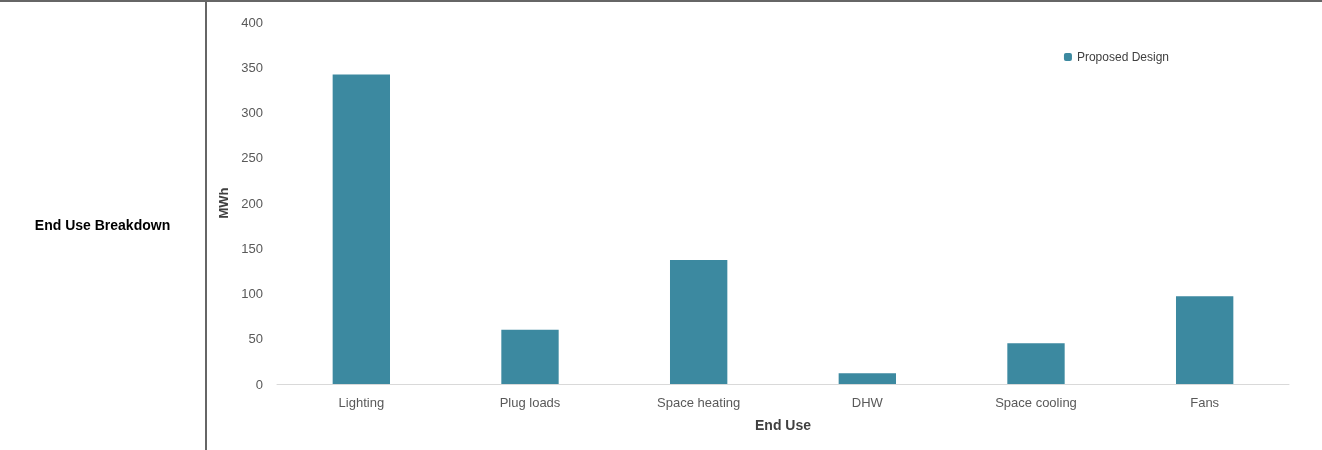  Describe the element at coordinates (252, 22) in the screenshot. I see `y-tick-label: 400` at that location.